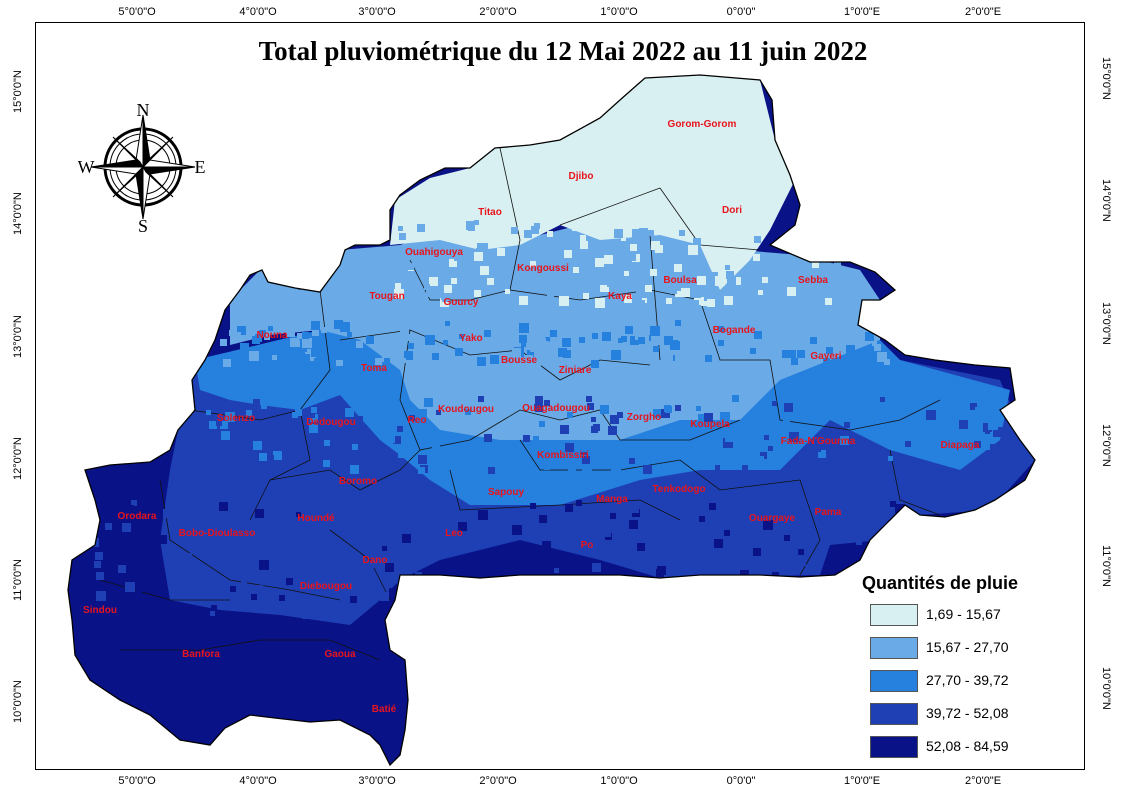  I want to click on legend-item: 1,69 - 15,67, so click(967, 620).